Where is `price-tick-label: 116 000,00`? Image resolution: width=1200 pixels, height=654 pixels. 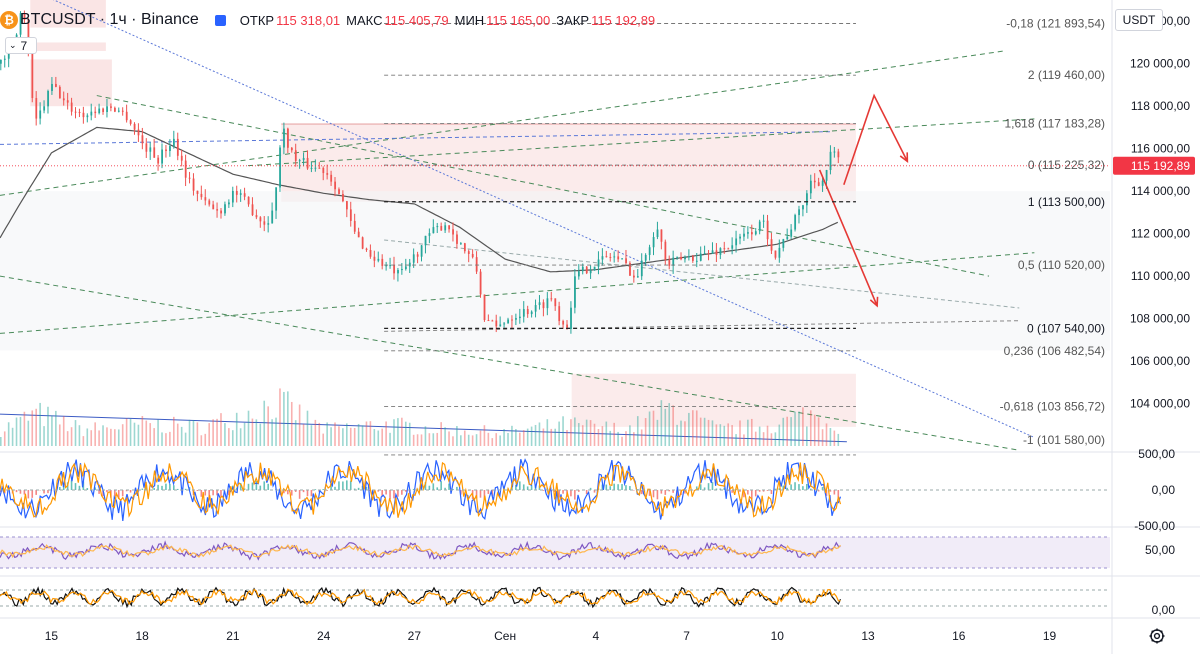
price-tick-label: 116 000,00 is located at coordinates (1160, 149).